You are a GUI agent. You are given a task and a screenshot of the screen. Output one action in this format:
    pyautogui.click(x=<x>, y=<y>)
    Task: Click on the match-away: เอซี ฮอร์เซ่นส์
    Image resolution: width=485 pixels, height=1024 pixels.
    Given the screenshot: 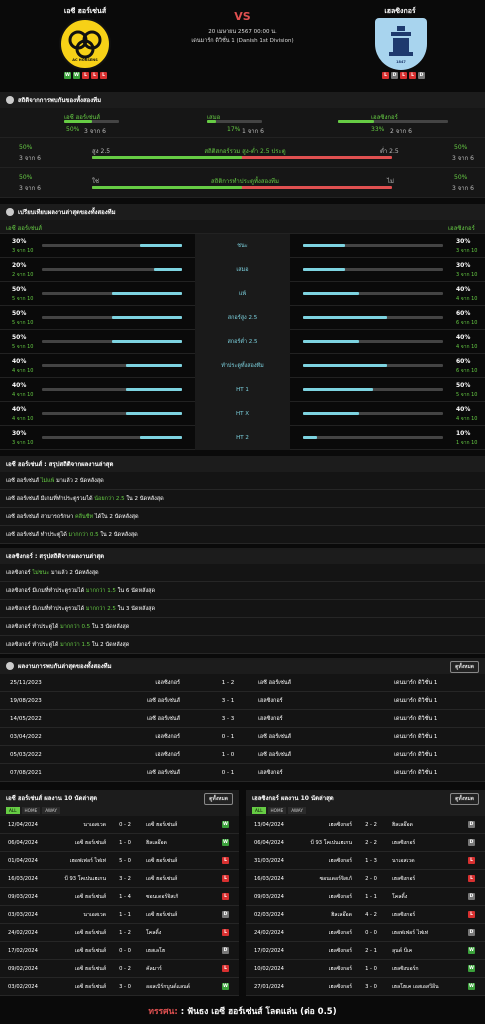 What is the action you would take?
    pyautogui.click(x=162, y=915)
    